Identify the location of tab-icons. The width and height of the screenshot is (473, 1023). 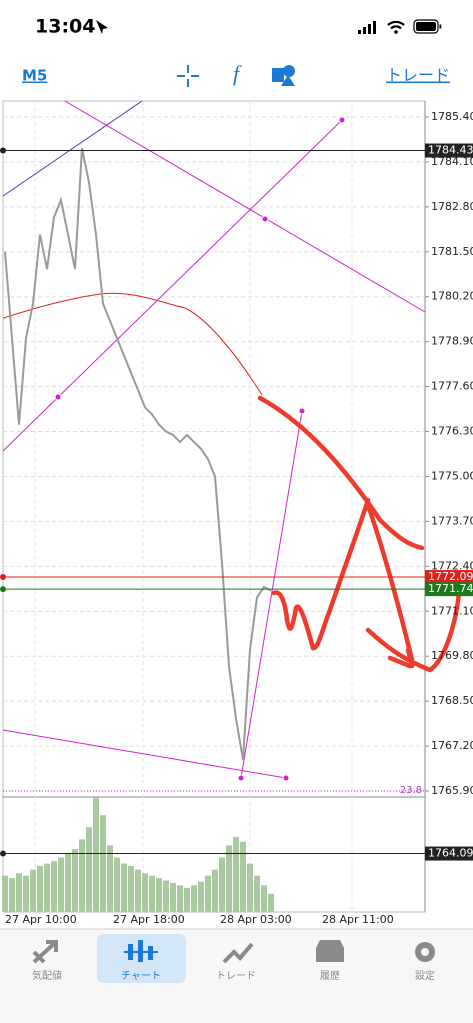
(233, 952).